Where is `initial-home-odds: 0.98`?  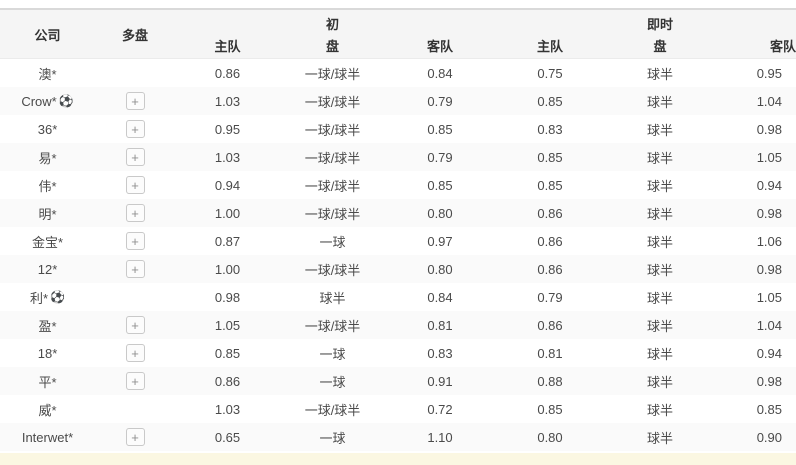
initial-home-odds: 0.98 is located at coordinates (227, 297).